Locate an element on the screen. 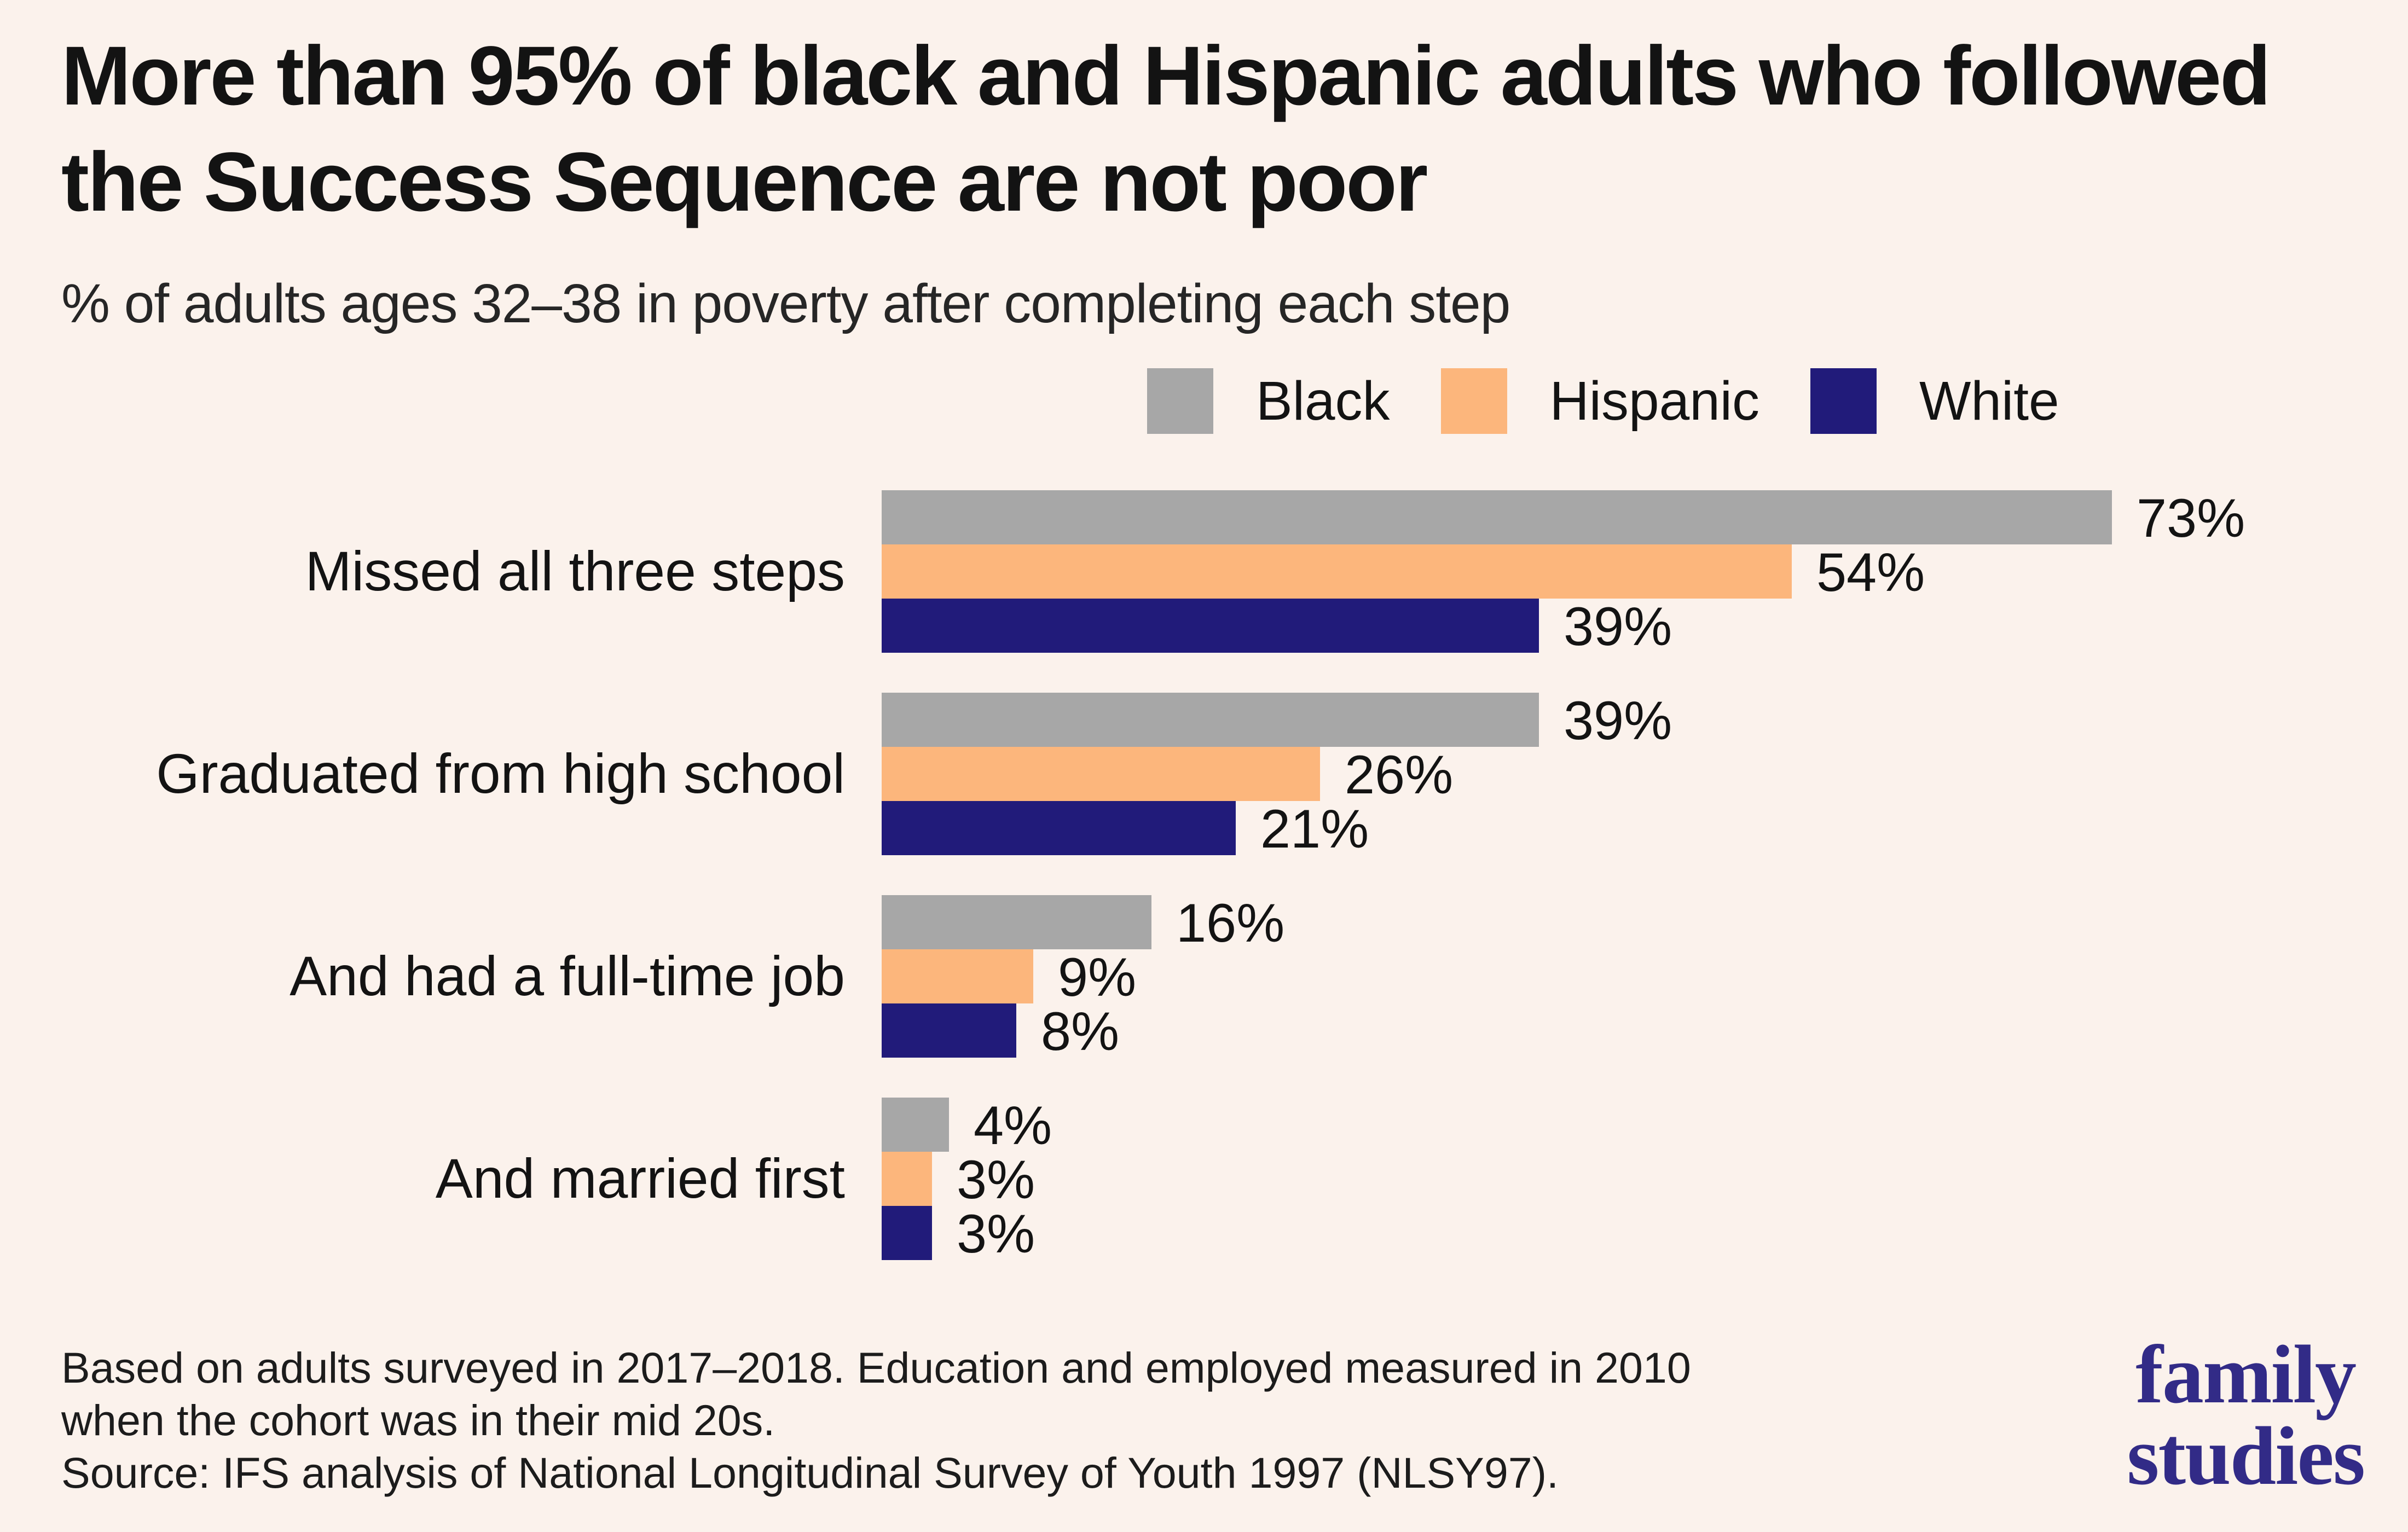 The width and height of the screenshot is (2408, 1532). legend-swatch-white is located at coordinates (1843, 401).